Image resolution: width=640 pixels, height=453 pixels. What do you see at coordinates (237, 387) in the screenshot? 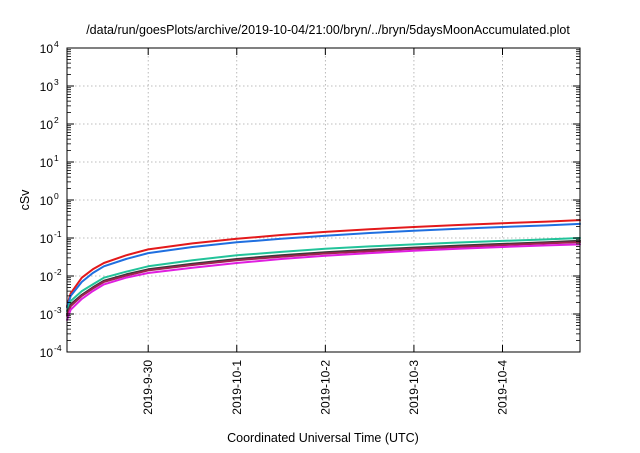
I see `x-tick-label: 2019-10-1` at bounding box center [237, 387].